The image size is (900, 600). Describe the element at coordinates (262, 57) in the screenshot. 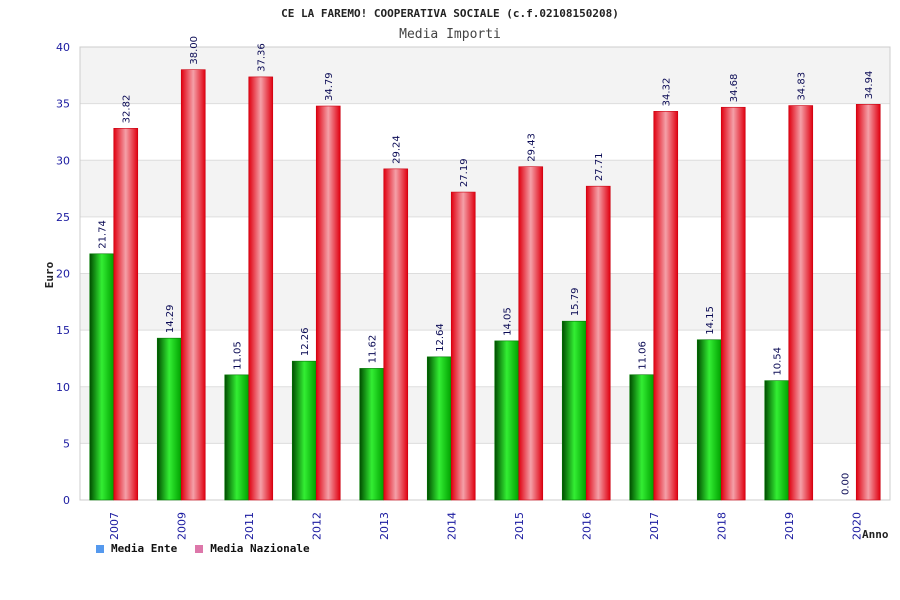

I see `data-label-media-nazionale: 37.36` at that location.